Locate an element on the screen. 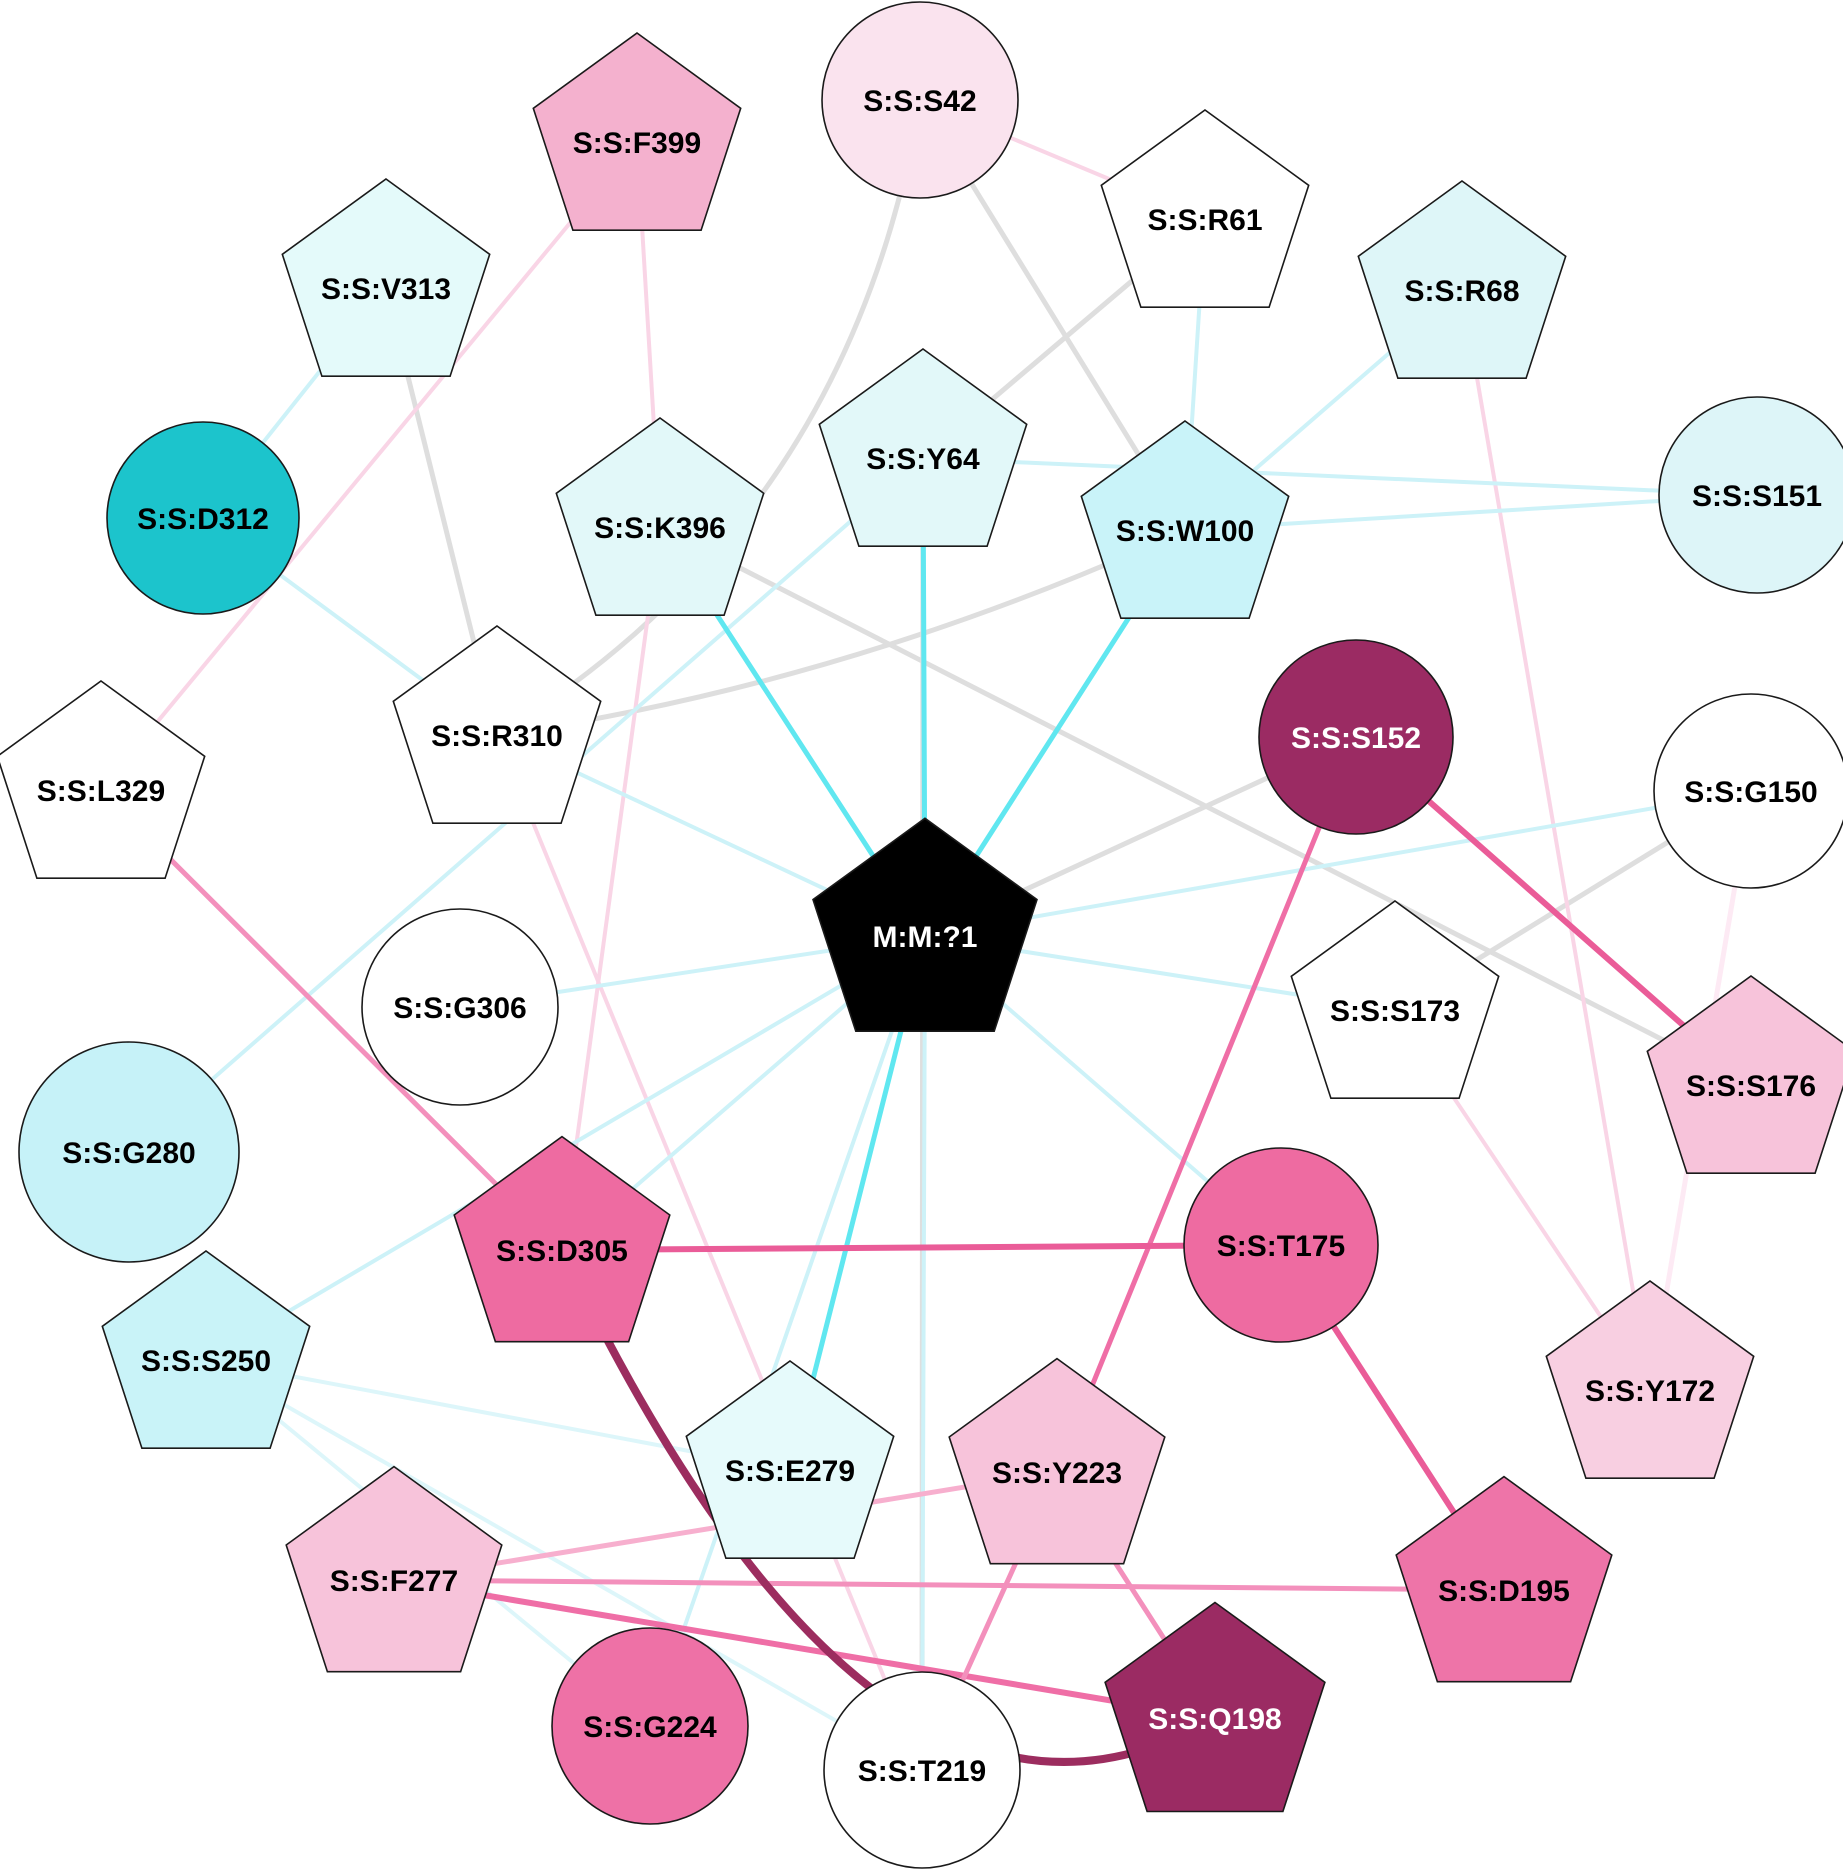  edge-D305-T175 is located at coordinates (921, 1247).